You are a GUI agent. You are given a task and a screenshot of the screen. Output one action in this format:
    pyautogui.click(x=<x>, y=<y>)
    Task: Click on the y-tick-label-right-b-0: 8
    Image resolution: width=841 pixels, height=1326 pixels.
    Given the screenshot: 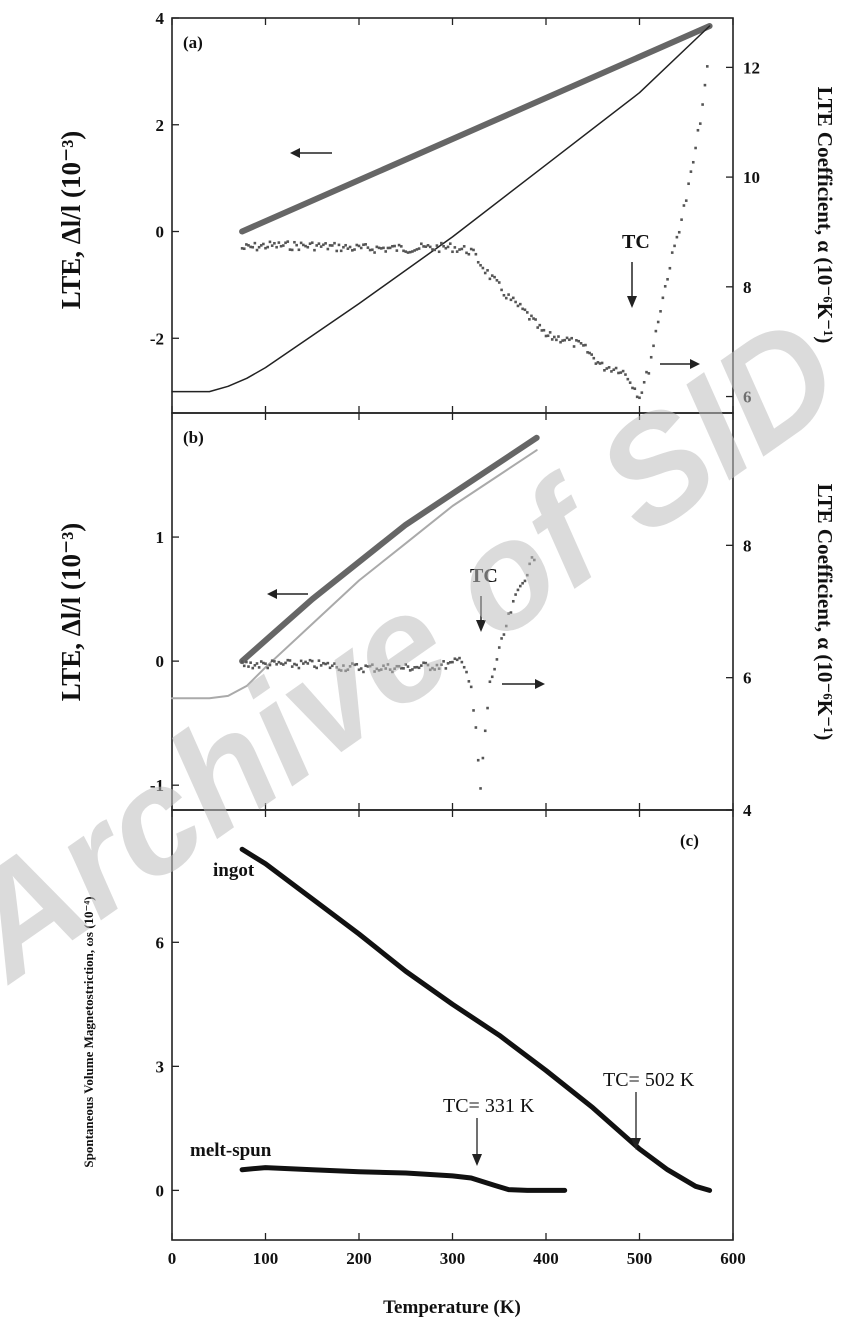 What is the action you would take?
    pyautogui.click(x=747, y=545)
    